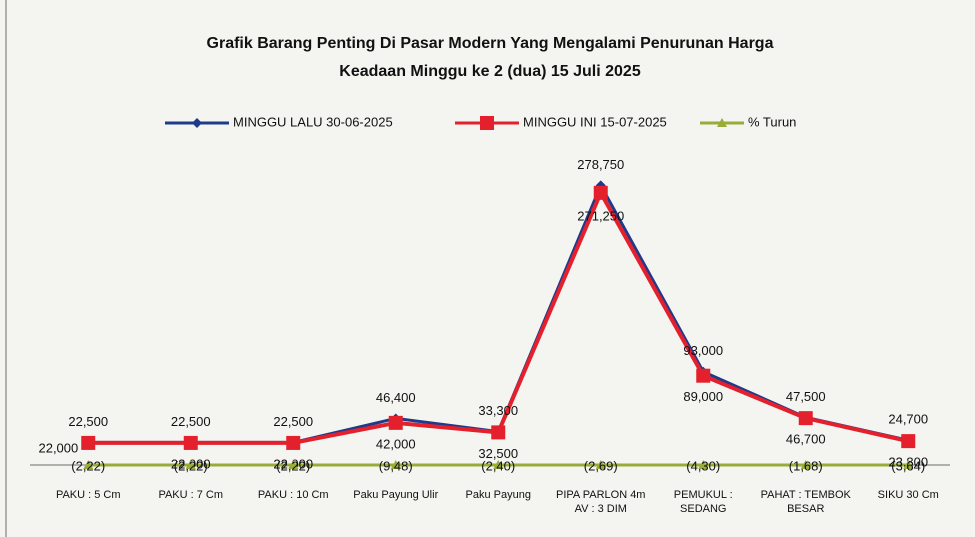 This screenshot has height=537, width=975. I want to click on data-label: 47,500, so click(806, 396).